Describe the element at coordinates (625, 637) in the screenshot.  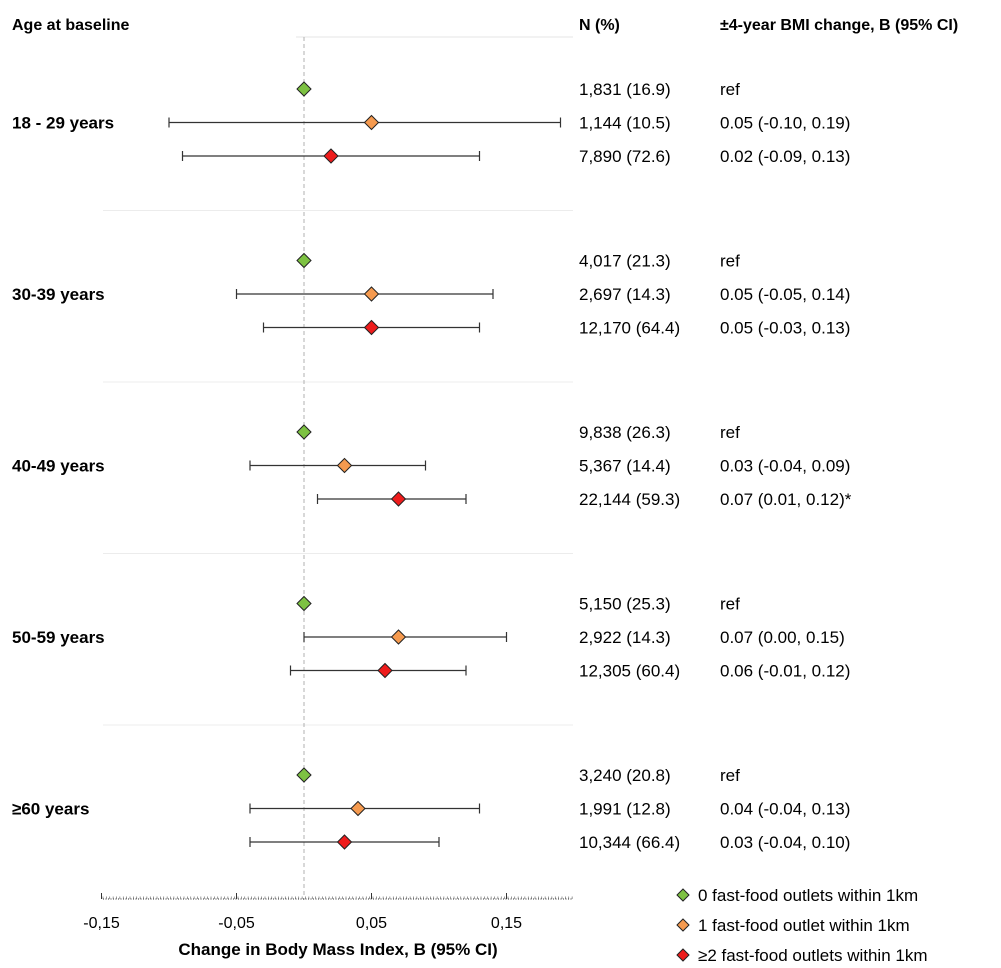
I see `n-value: 2,922 (14.3)` at that location.